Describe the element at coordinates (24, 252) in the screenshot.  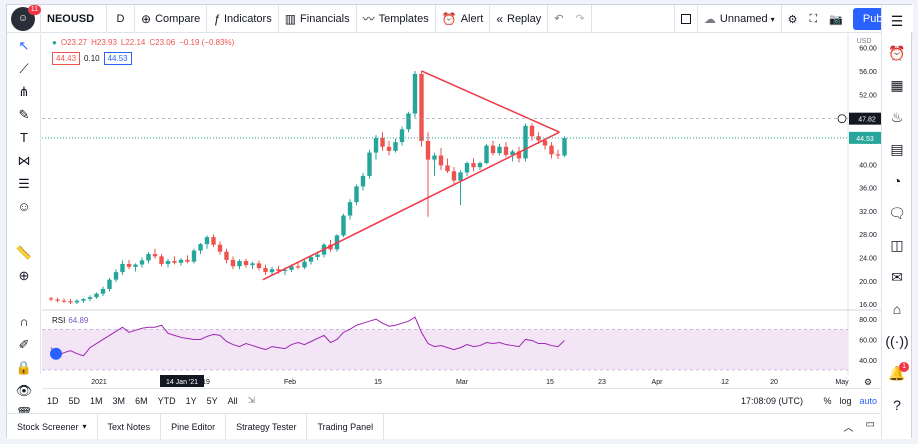
I see `ruler-tool: 📏` at that location.